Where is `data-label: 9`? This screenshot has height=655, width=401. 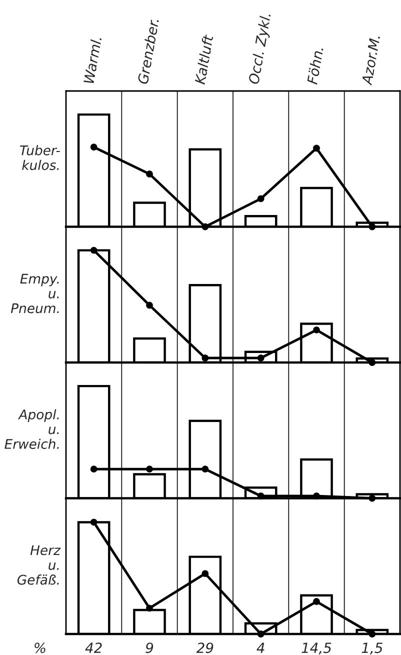 data-label: 9 is located at coordinates (150, 648).